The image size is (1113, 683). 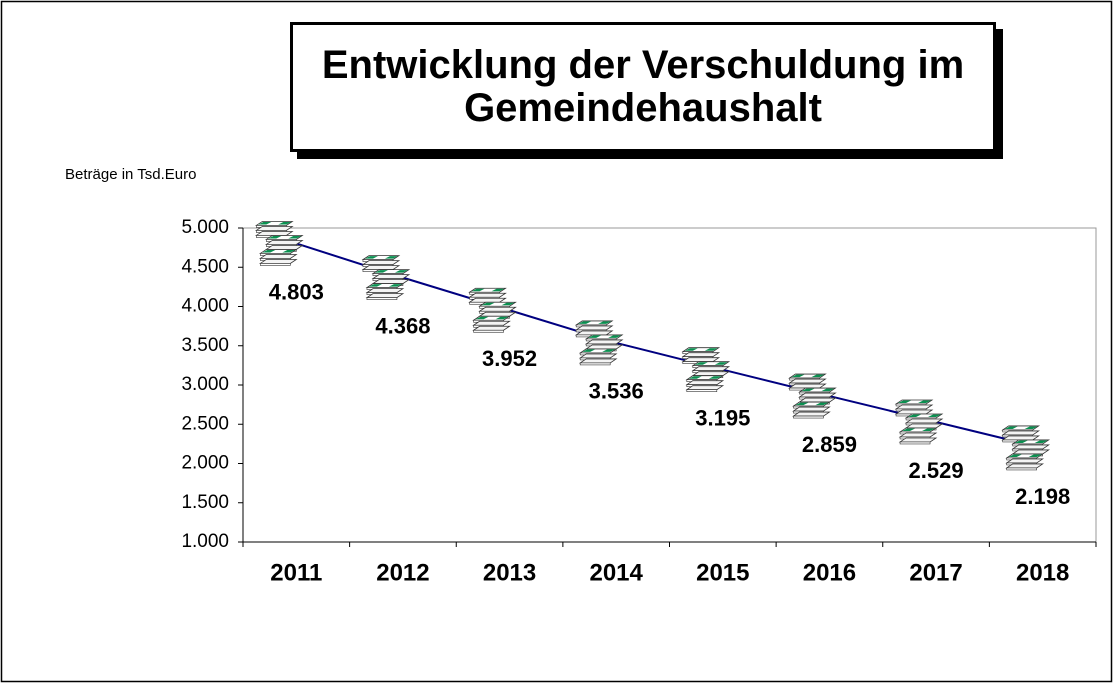 What do you see at coordinates (205, 345) in the screenshot?
I see `y-tick-label: 3.500` at bounding box center [205, 345].